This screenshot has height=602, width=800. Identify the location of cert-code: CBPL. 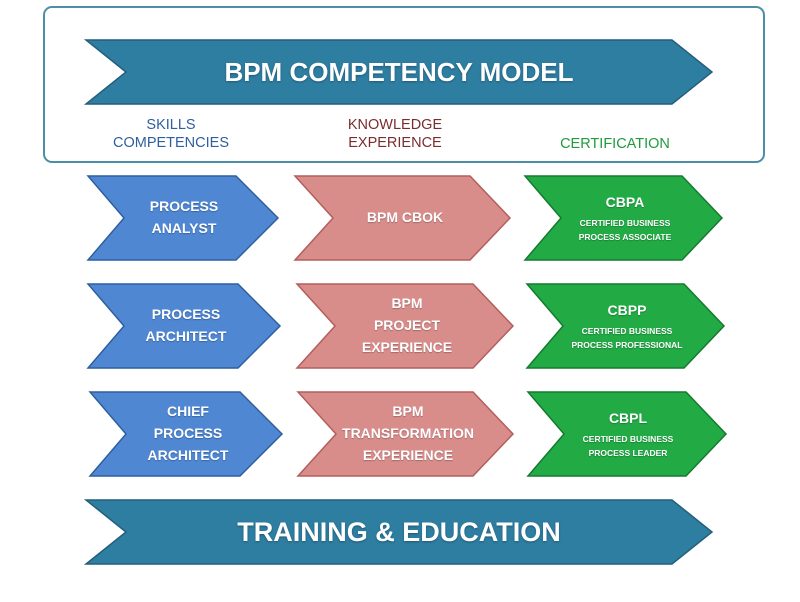
(628, 418).